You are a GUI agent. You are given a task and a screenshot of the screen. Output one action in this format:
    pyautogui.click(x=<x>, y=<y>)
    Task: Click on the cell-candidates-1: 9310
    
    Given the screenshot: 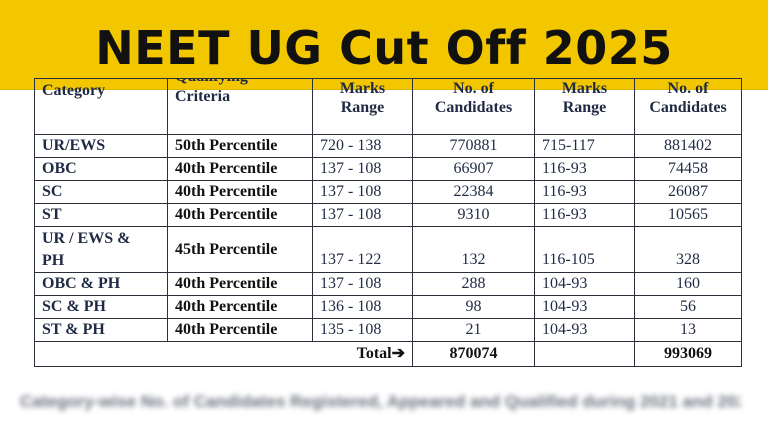 What is the action you would take?
    pyautogui.click(x=473, y=215)
    